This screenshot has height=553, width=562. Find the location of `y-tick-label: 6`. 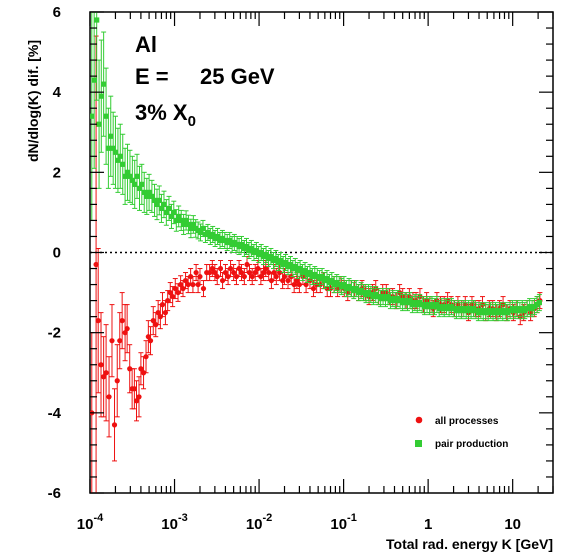

y-tick-label: 6 is located at coordinates (57, 12).